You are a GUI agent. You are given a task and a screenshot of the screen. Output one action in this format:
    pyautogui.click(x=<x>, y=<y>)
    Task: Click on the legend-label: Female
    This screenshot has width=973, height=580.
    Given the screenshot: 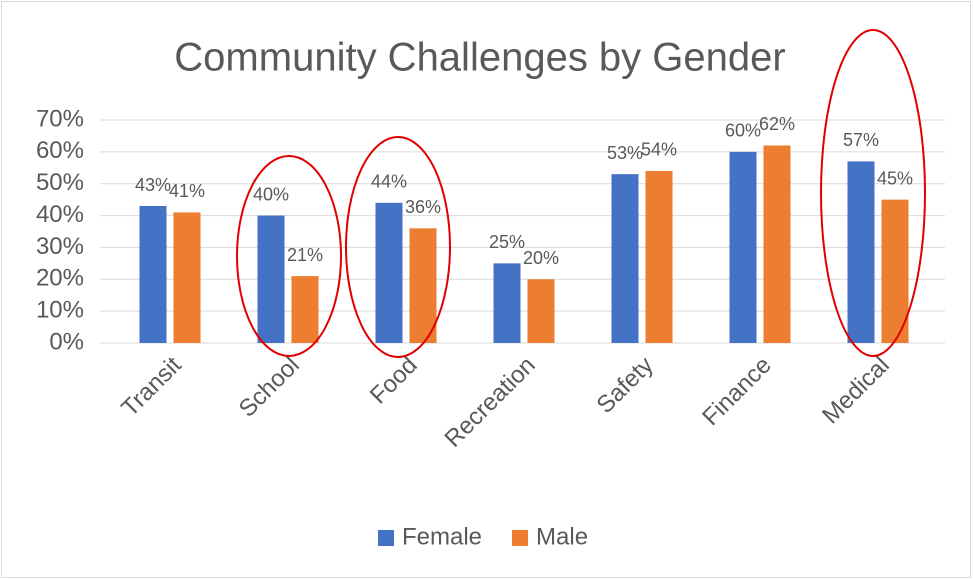 What is the action you would take?
    pyautogui.click(x=442, y=536)
    